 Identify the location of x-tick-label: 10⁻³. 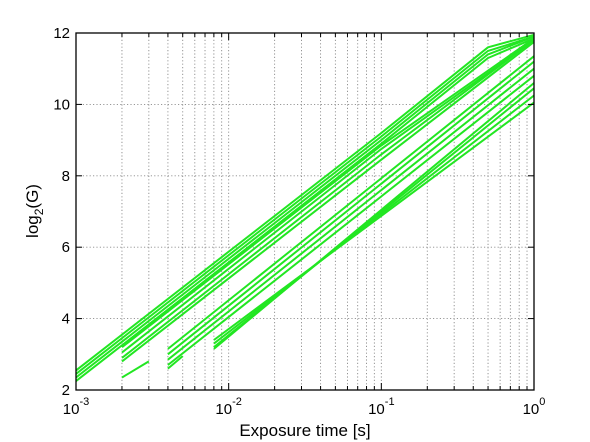
(76, 407).